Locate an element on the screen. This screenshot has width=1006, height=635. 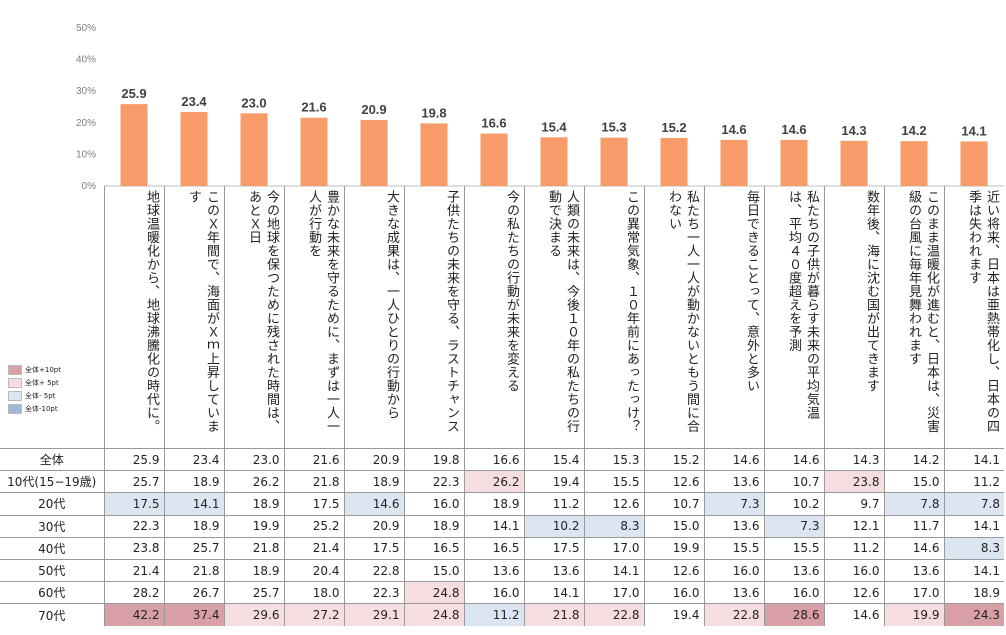
category-label: 私たちの子供が暮らす未来の平均気温は、平均４０度超えを予測 is located at coordinates (802, 305).